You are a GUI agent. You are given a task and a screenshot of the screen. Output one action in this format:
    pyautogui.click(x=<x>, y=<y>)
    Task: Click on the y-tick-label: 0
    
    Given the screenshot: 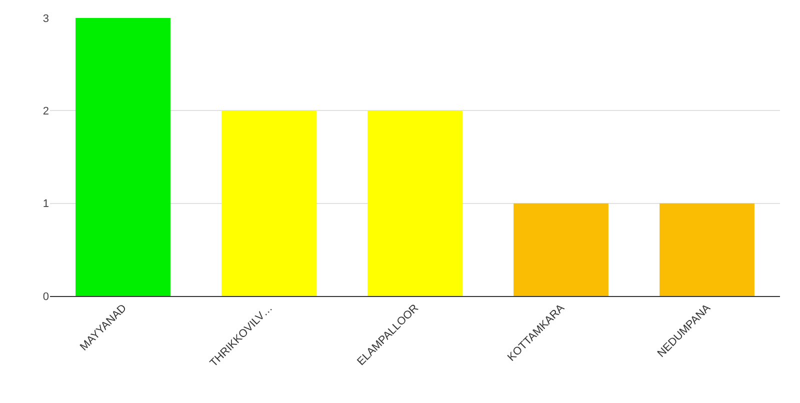 What is the action you would take?
    pyautogui.click(x=45, y=296)
    